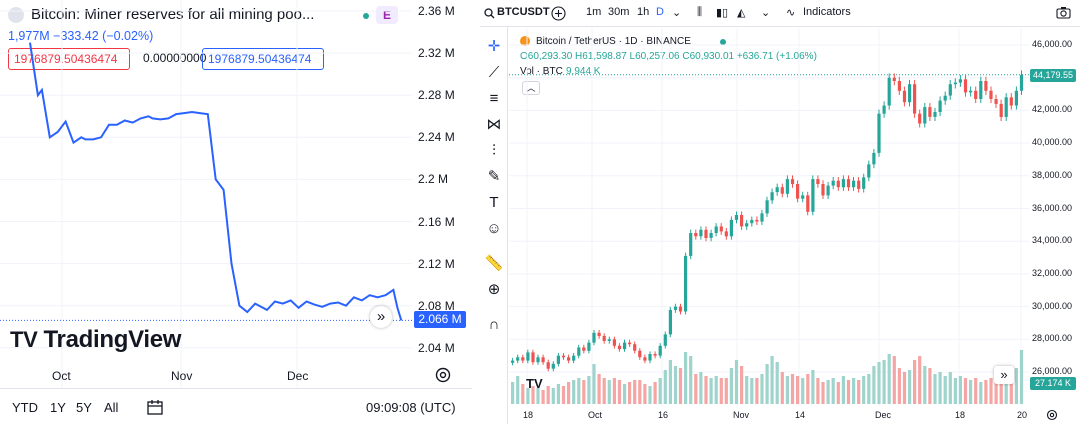  What do you see at coordinates (1052, 371) in the screenshot?
I see `right-y-tick-label: 26,000.00` at bounding box center [1052, 371].